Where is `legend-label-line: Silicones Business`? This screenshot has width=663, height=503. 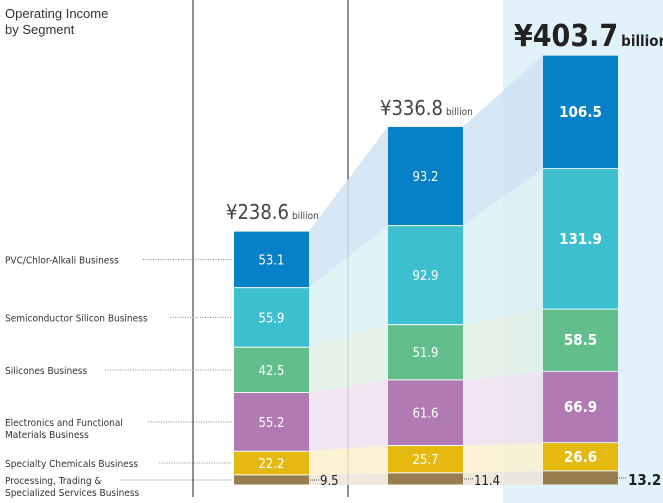
legend-label-line: Silicones Business is located at coordinates (46, 371).